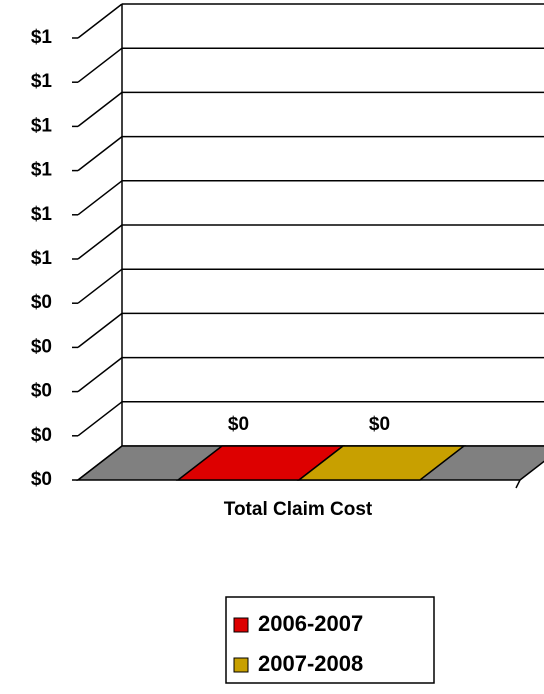  What do you see at coordinates (298, 509) in the screenshot?
I see `x-axis-label: Total Claim Cost` at bounding box center [298, 509].